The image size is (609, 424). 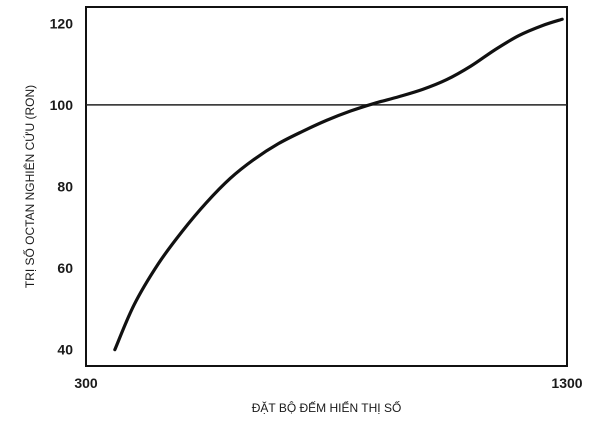 What do you see at coordinates (65, 350) in the screenshot?
I see `y-tick-label-40: 40` at bounding box center [65, 350].